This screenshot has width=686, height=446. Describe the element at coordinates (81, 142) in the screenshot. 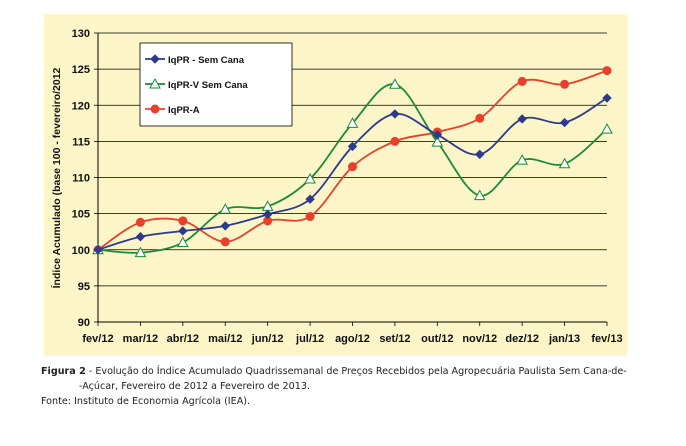

I see `y-tick-label: 115` at that location.